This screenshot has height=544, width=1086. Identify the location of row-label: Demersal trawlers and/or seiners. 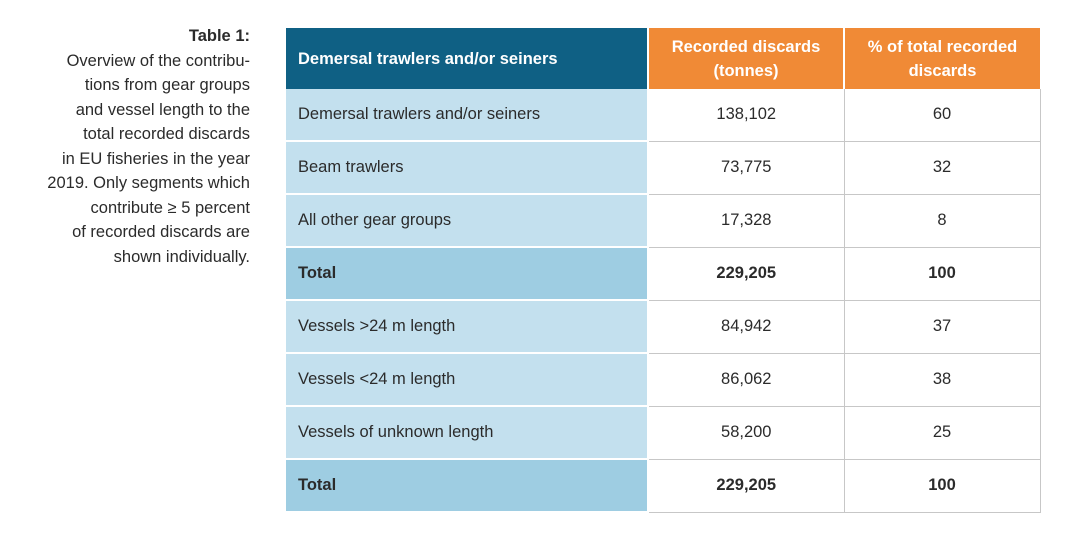
(467, 115).